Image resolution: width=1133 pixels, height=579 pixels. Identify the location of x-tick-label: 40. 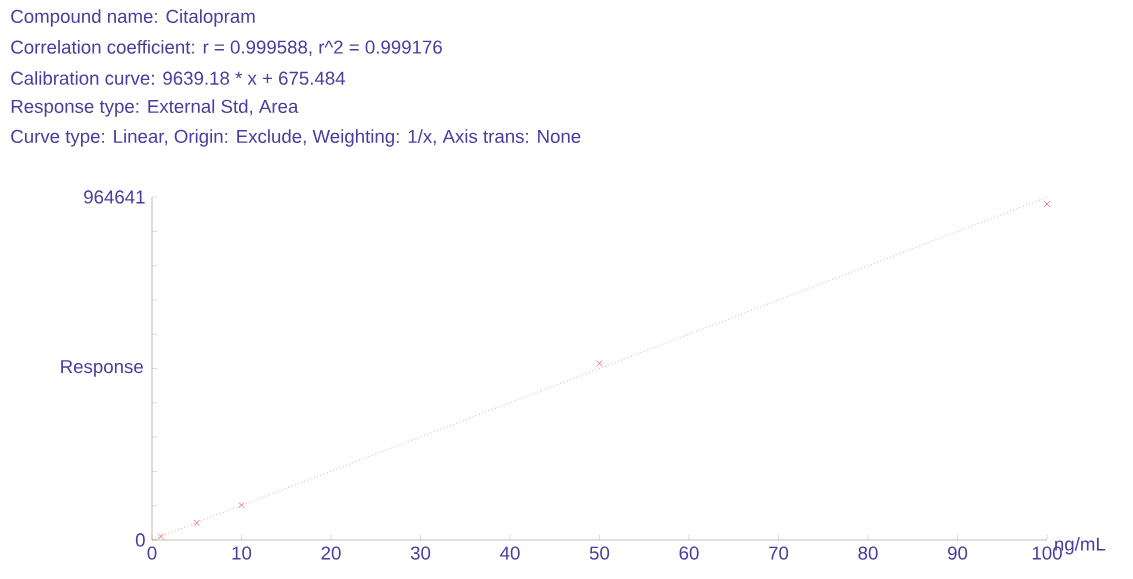
(510, 553).